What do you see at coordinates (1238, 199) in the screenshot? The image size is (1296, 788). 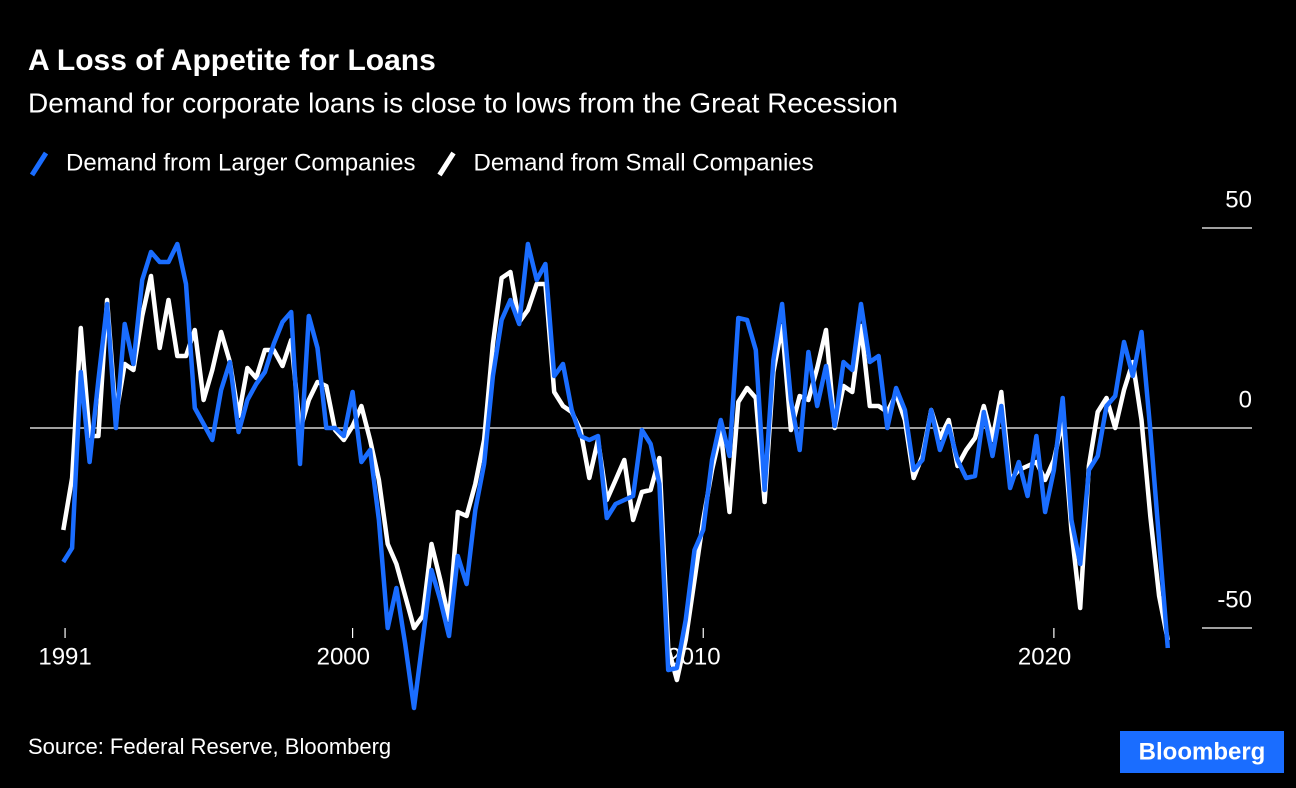 I see `y-tick-label: 50` at bounding box center [1238, 199].